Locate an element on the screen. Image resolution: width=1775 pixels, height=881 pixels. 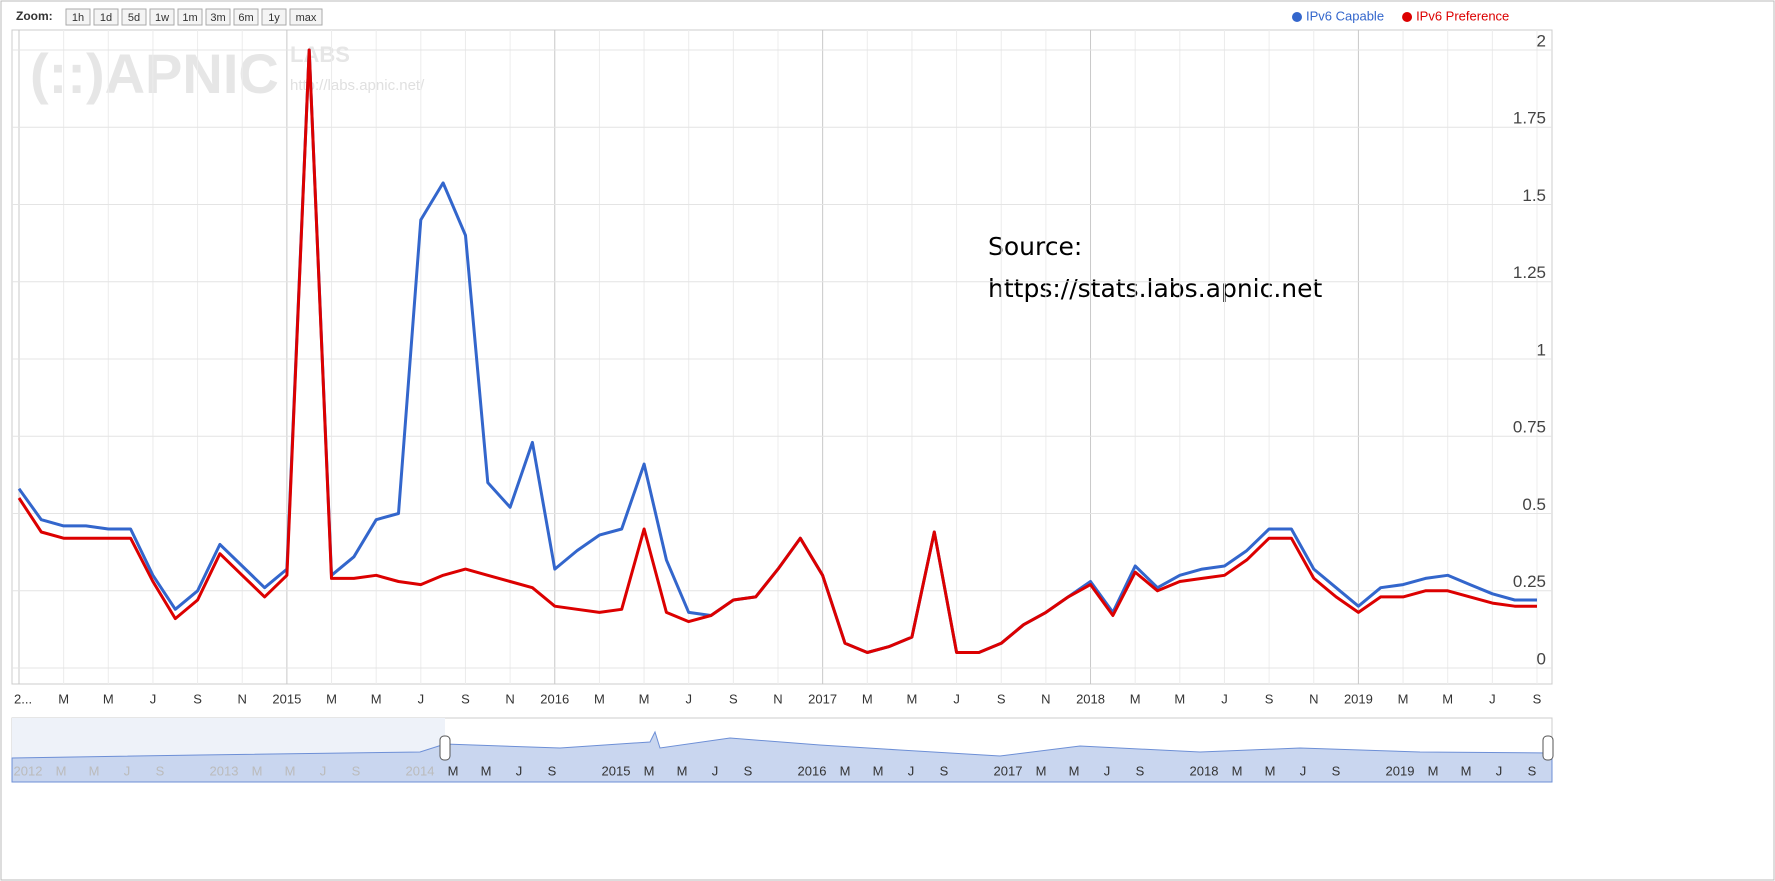
zoom-button-label: 5d is located at coordinates (134, 18).